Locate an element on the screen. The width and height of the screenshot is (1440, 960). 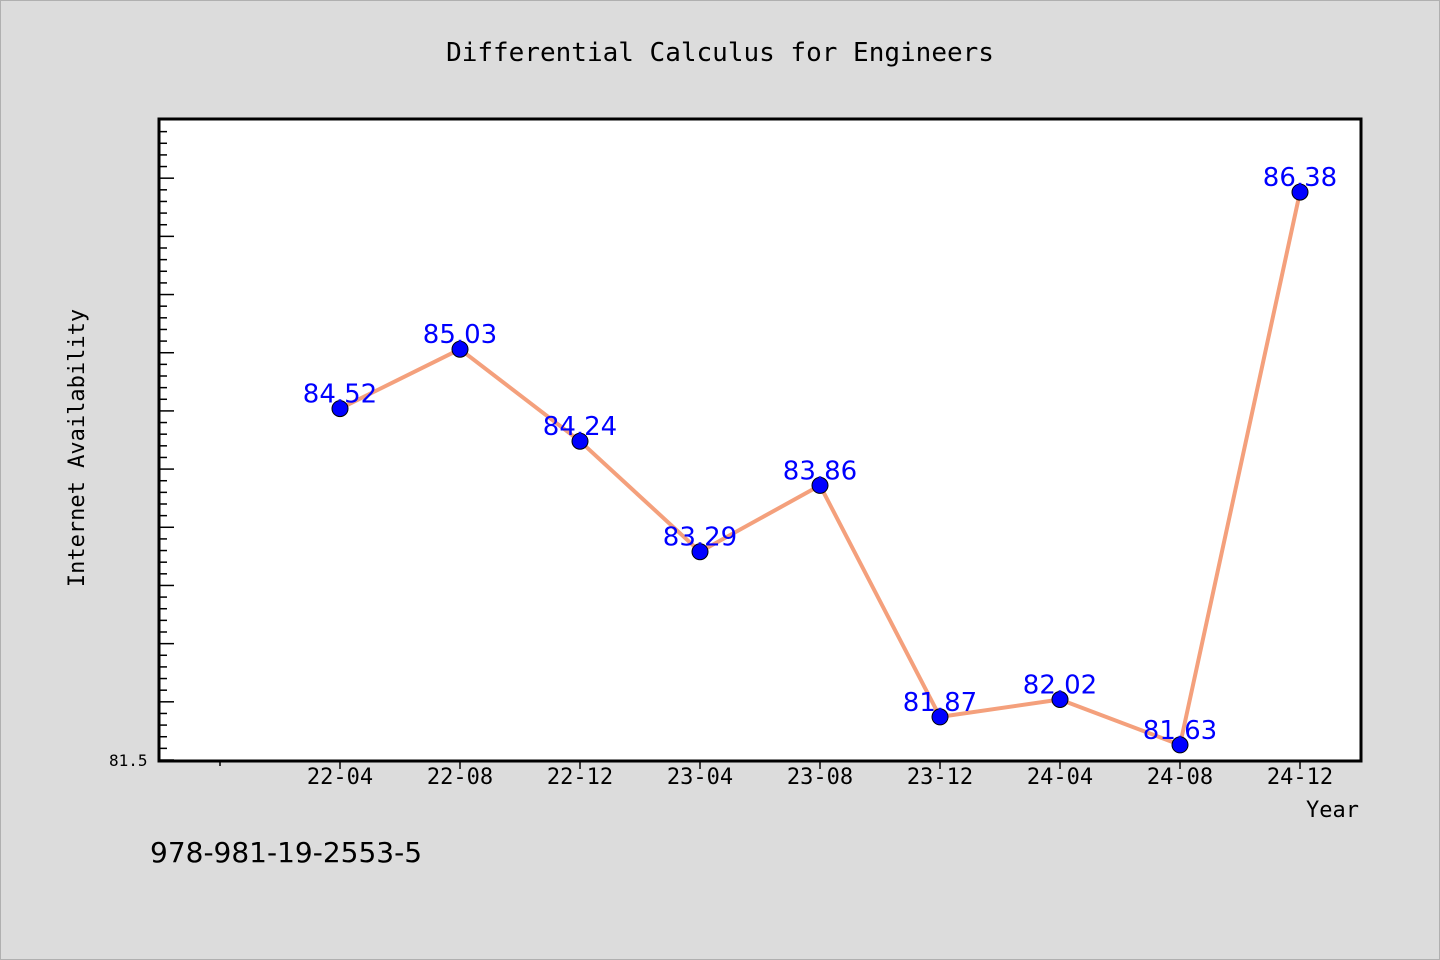
x-tick-label: 22-12 is located at coordinates (580, 777).